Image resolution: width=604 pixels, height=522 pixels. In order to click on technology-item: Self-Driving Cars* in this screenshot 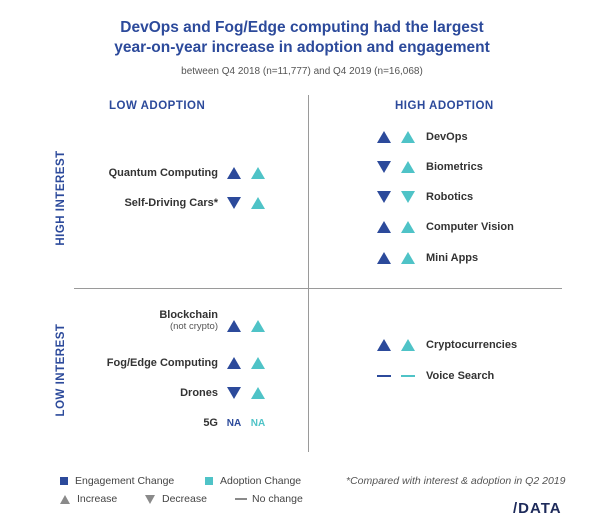, I will do `click(302, 203)`.